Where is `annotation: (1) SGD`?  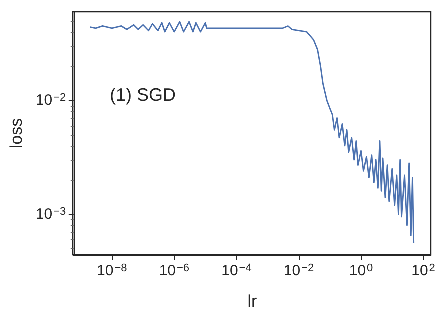
annotation: (1) SGD is located at coordinates (143, 95).